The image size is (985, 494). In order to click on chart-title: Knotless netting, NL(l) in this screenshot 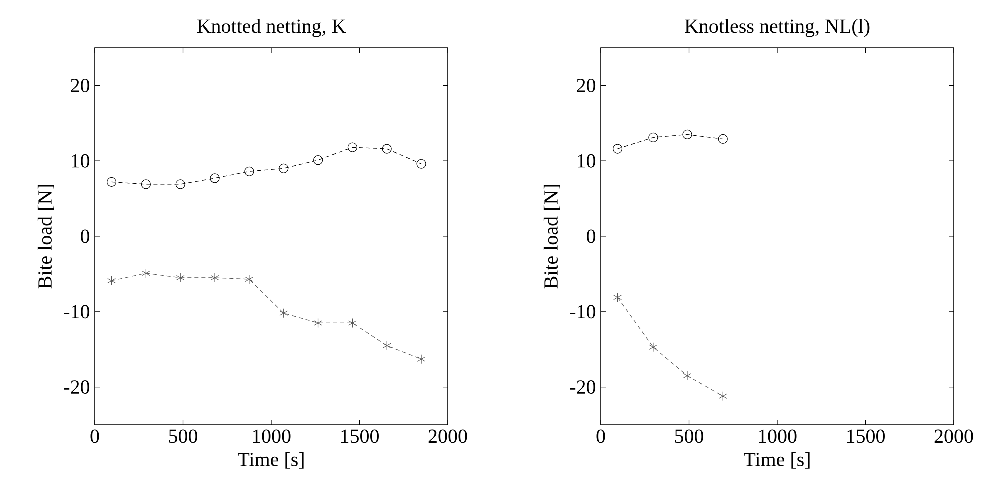, I will do `click(777, 28)`.